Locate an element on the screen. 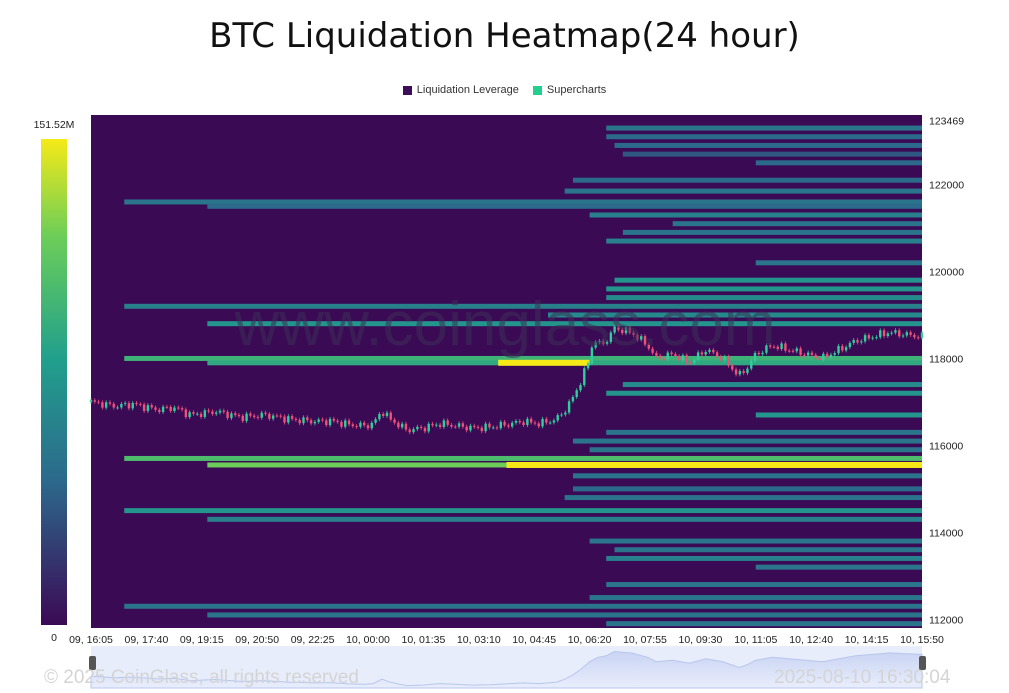 The width and height of the screenshot is (1009, 693). x-tick-label: 09, 17:40 is located at coordinates (147, 640).